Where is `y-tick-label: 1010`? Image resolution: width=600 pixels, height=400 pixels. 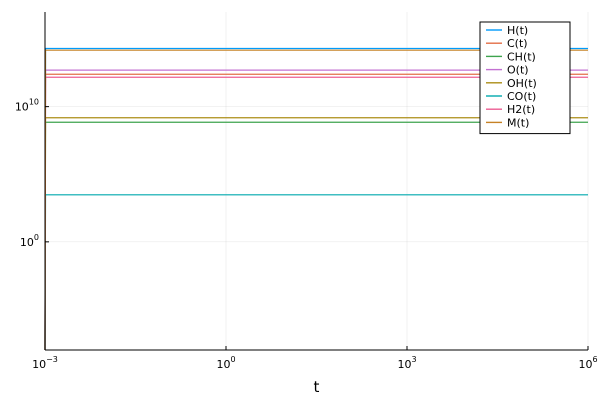
y-tick-label: 1010 is located at coordinates (27, 106).